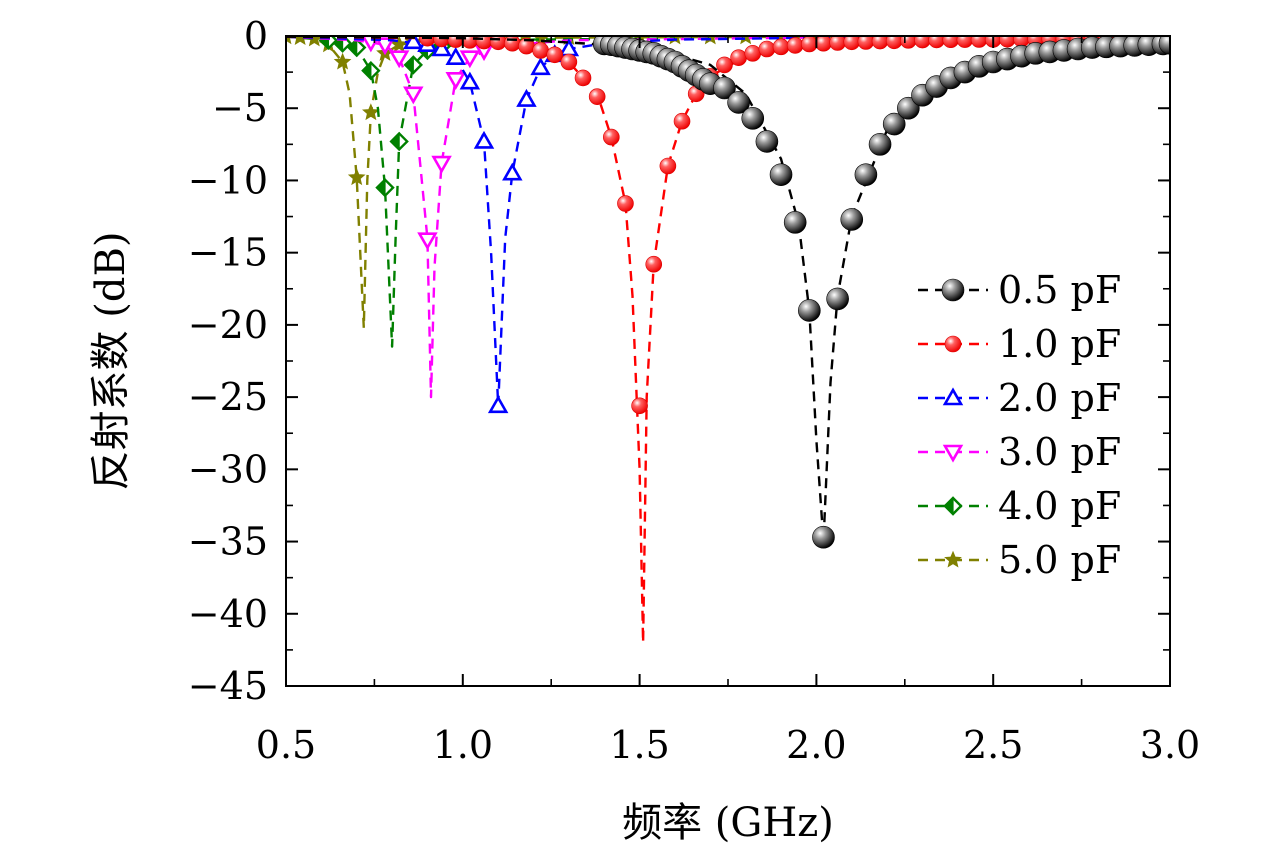  Describe the element at coordinates (639, 745) in the screenshot. I see `x-tick-label: 1.5` at that location.